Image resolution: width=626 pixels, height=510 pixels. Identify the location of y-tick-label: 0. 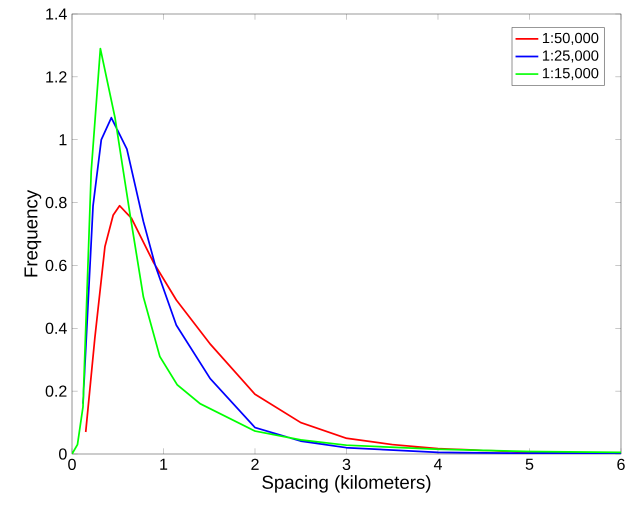
(63, 454).